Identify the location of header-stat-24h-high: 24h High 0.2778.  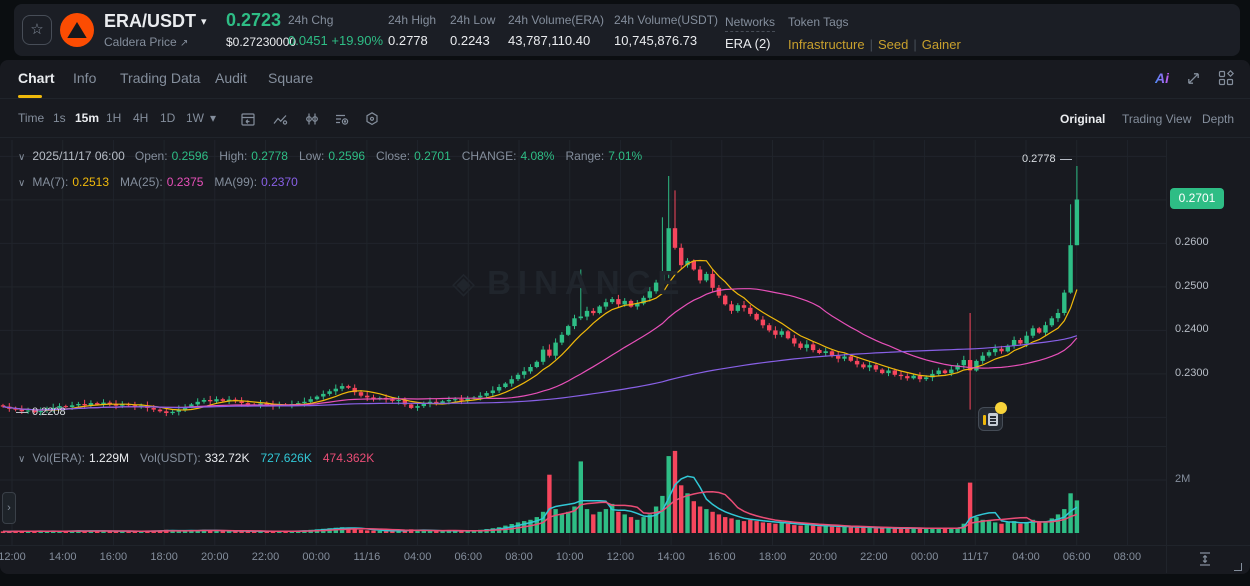
(412, 30).